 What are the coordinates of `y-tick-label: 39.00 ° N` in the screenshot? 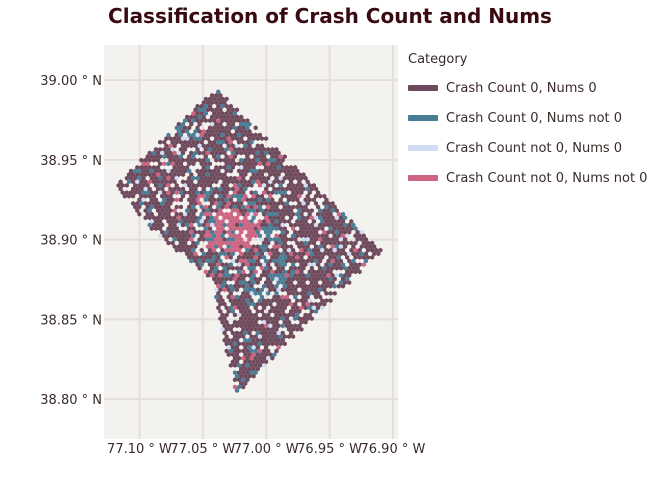 It's located at (71, 81).